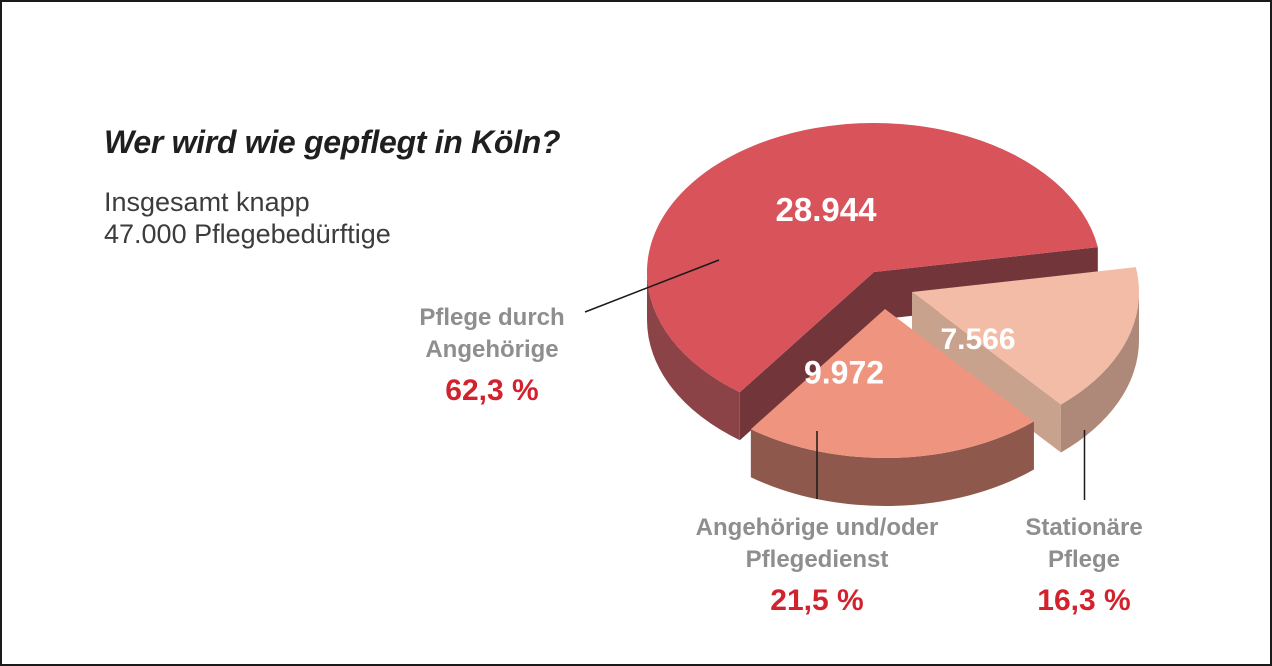 The image size is (1272, 666). What do you see at coordinates (1084, 559) in the screenshot?
I see `callout-line: Pflege` at bounding box center [1084, 559].